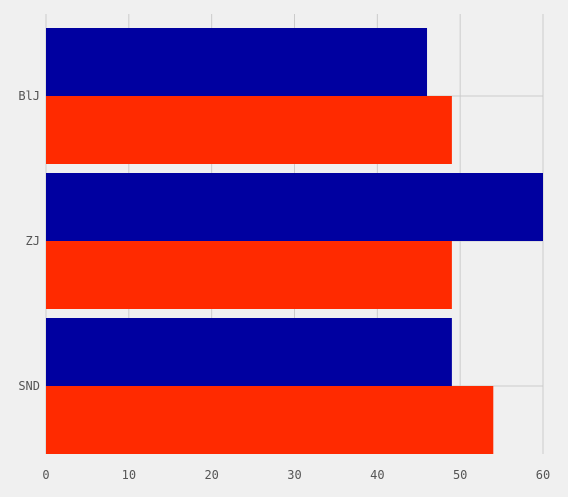 The image size is (568, 497). I want to click on x-axis-ticks: 0 10 20 30 40 50 60, so click(296, 475).